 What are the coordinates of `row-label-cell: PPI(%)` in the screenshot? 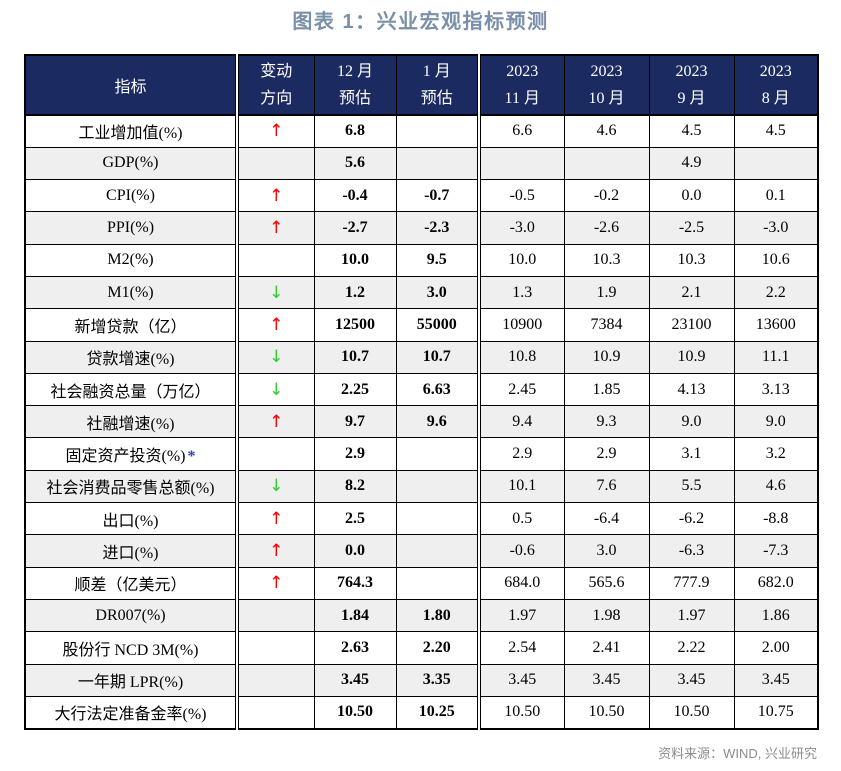 It's located at (131, 228).